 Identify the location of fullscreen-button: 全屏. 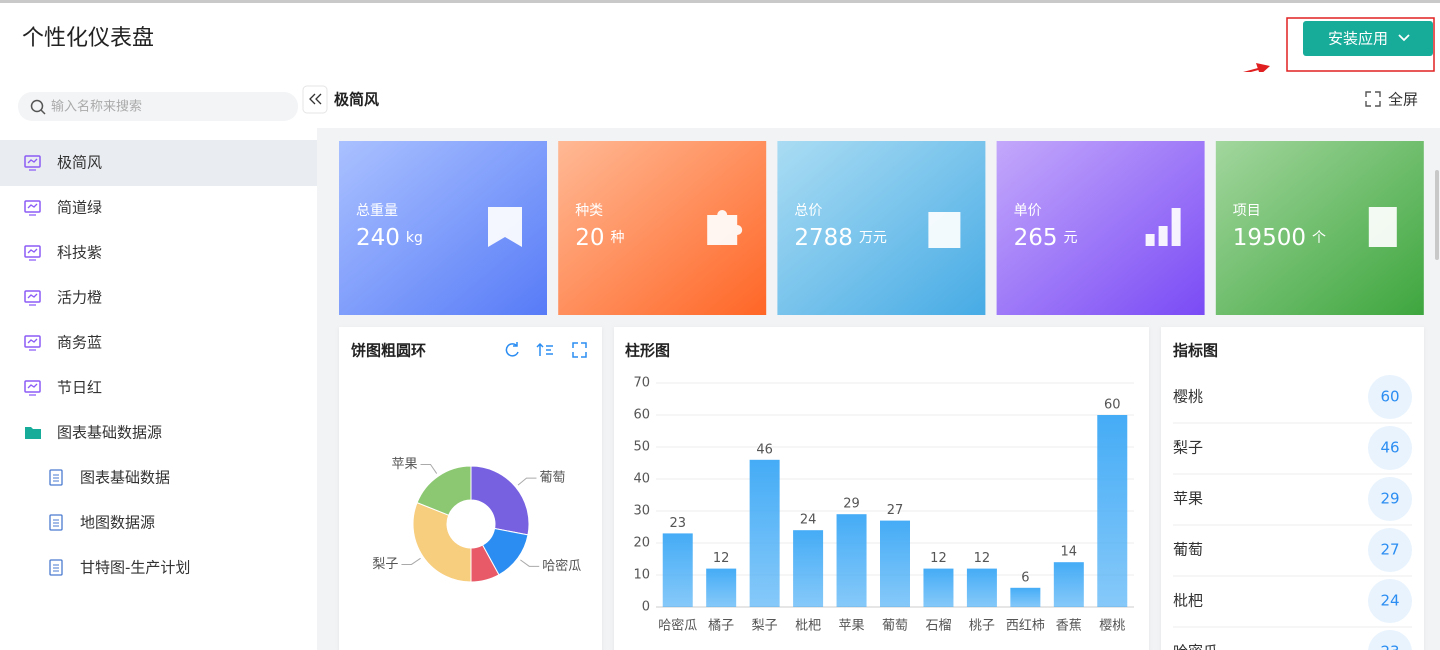
(1391, 100).